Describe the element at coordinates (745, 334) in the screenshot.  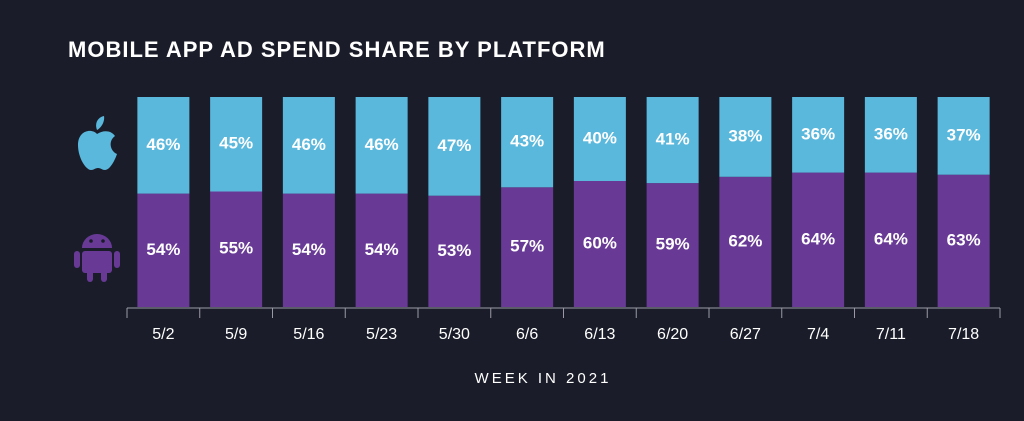
I see `x-tick-label: 6/27` at that location.